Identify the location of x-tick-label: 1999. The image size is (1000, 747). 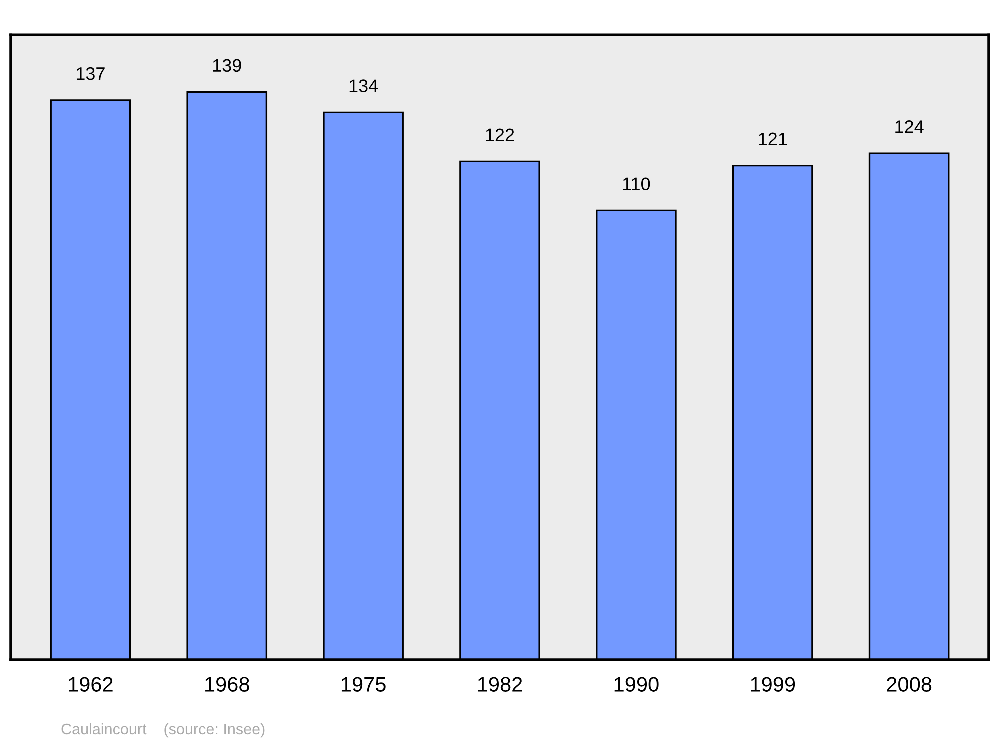
(773, 684).